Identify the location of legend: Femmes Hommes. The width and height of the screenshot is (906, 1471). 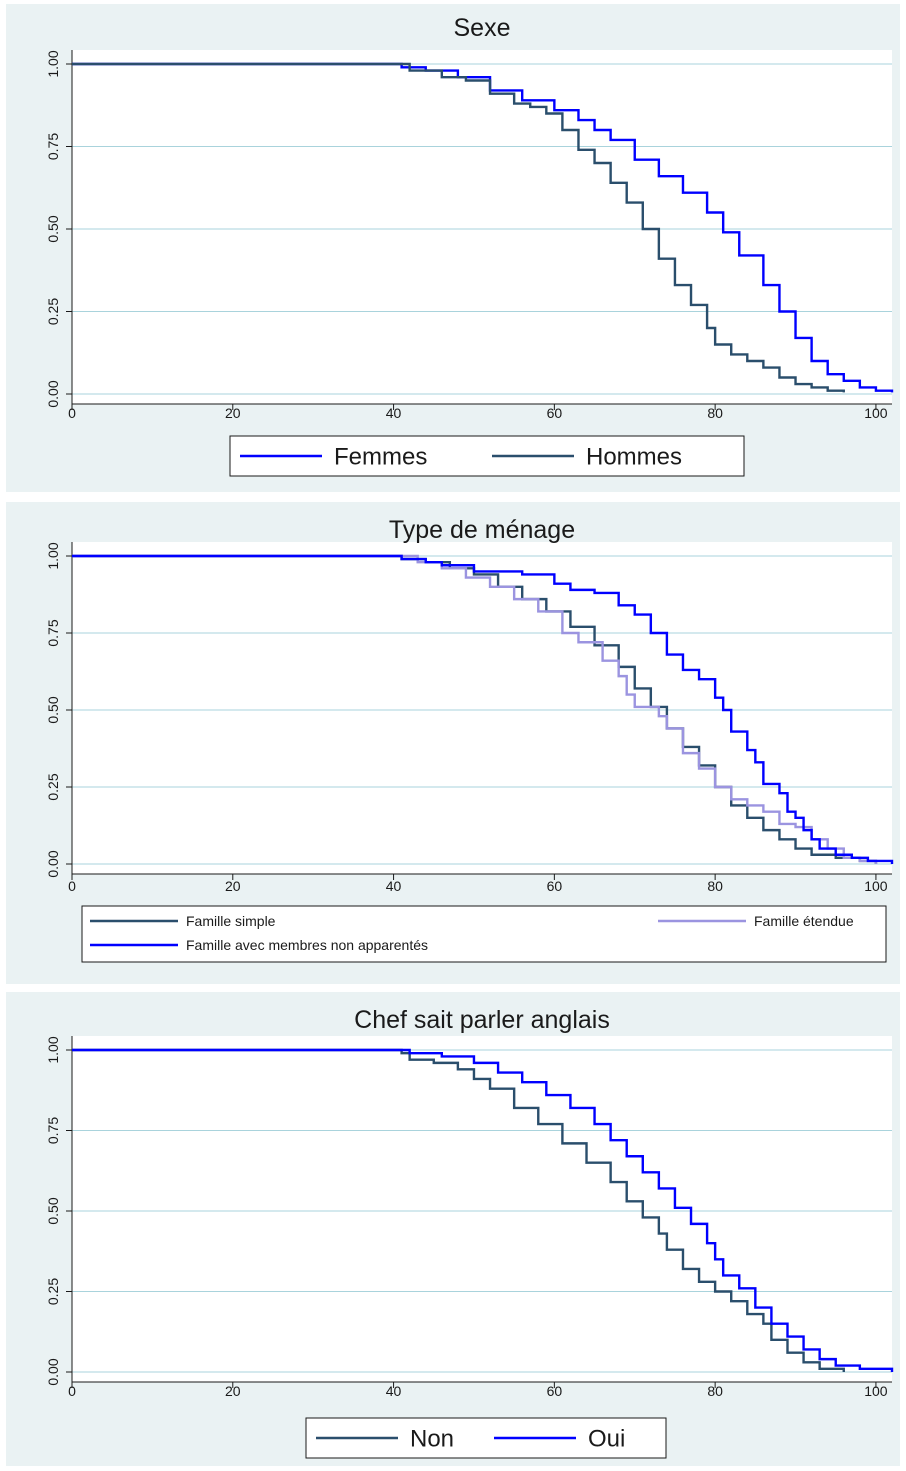
(487, 456).